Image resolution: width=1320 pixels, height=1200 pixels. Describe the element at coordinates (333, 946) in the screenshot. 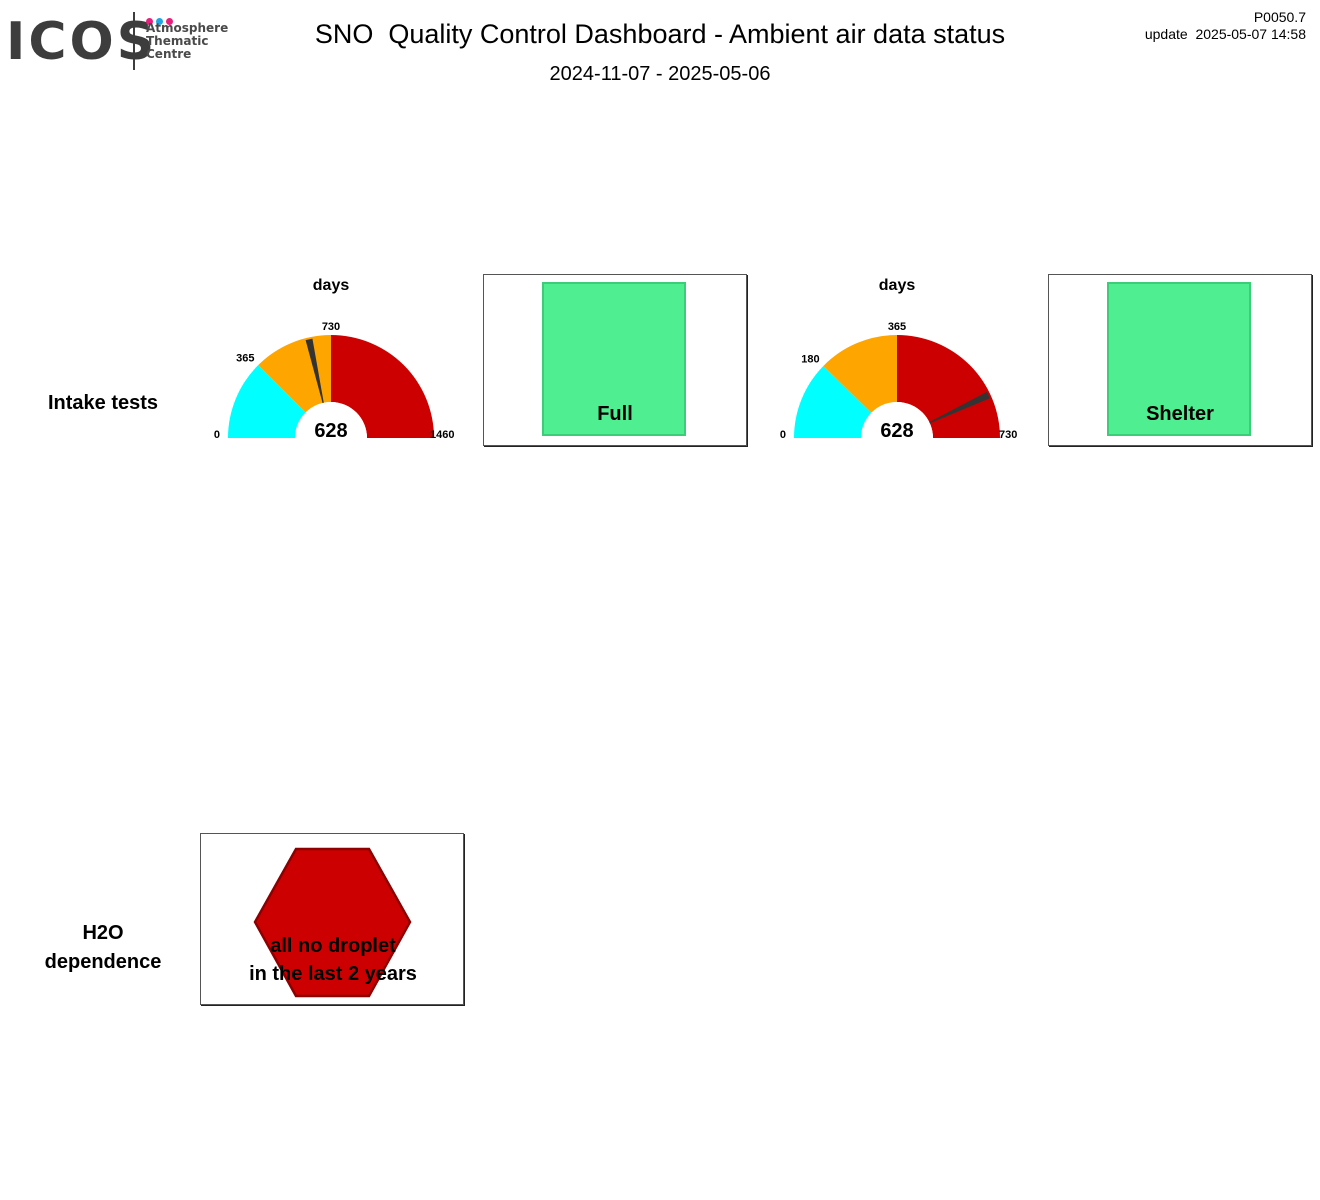

I see `h2o-status-line: all no droplet` at that location.